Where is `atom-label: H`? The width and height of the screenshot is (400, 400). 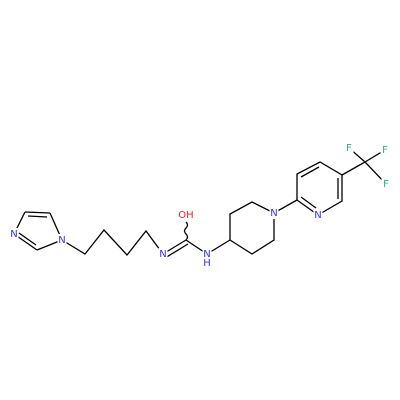 atom-label: H is located at coordinates (207, 263).